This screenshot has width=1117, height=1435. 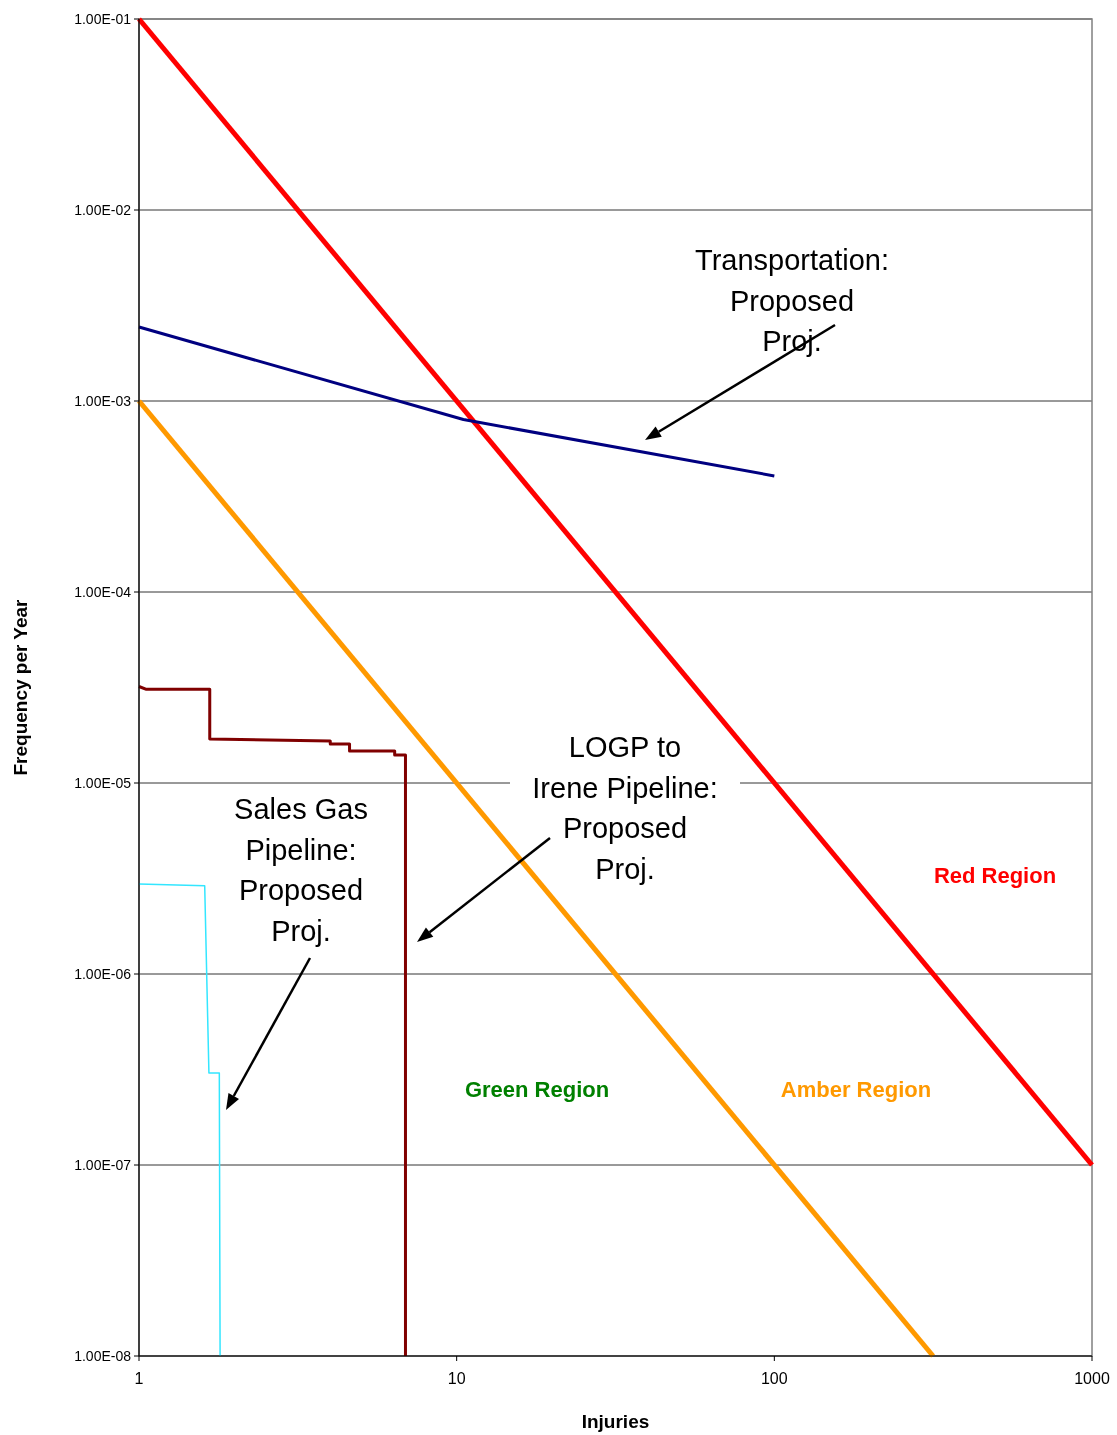 What do you see at coordinates (1092, 1378) in the screenshot?
I see `x-tick-label: 1000` at bounding box center [1092, 1378].